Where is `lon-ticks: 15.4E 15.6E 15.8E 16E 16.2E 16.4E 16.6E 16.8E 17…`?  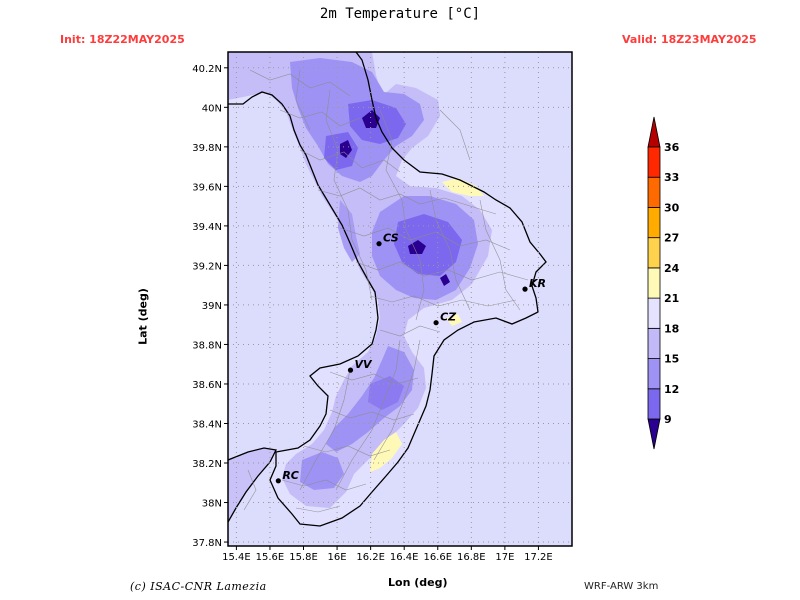
lon-ticks: 15.4E 15.6E 15.8E 16E 16.2E 16.4E 16.6E 16.8E 17… is located at coordinates (387, 554).